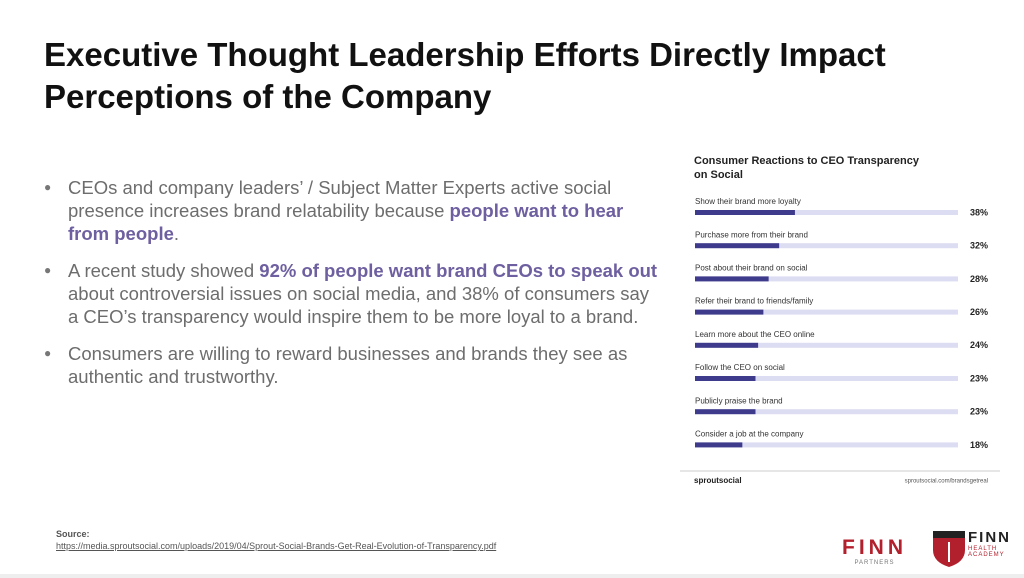  Describe the element at coordinates (512, 576) in the screenshot. I see `bottom-bar` at that location.